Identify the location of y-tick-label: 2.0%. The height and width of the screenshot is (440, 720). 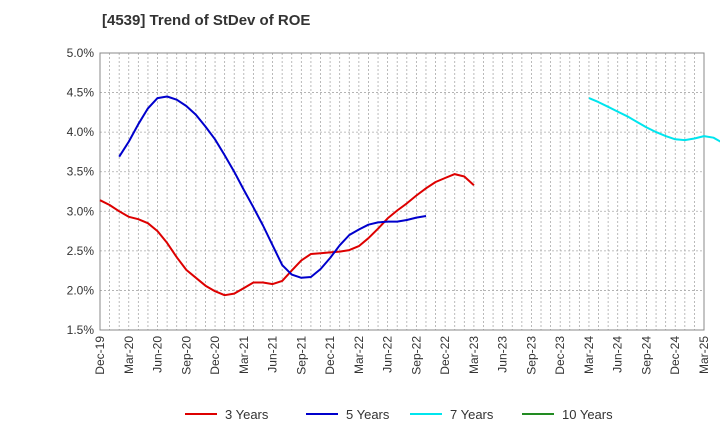
(81, 290).